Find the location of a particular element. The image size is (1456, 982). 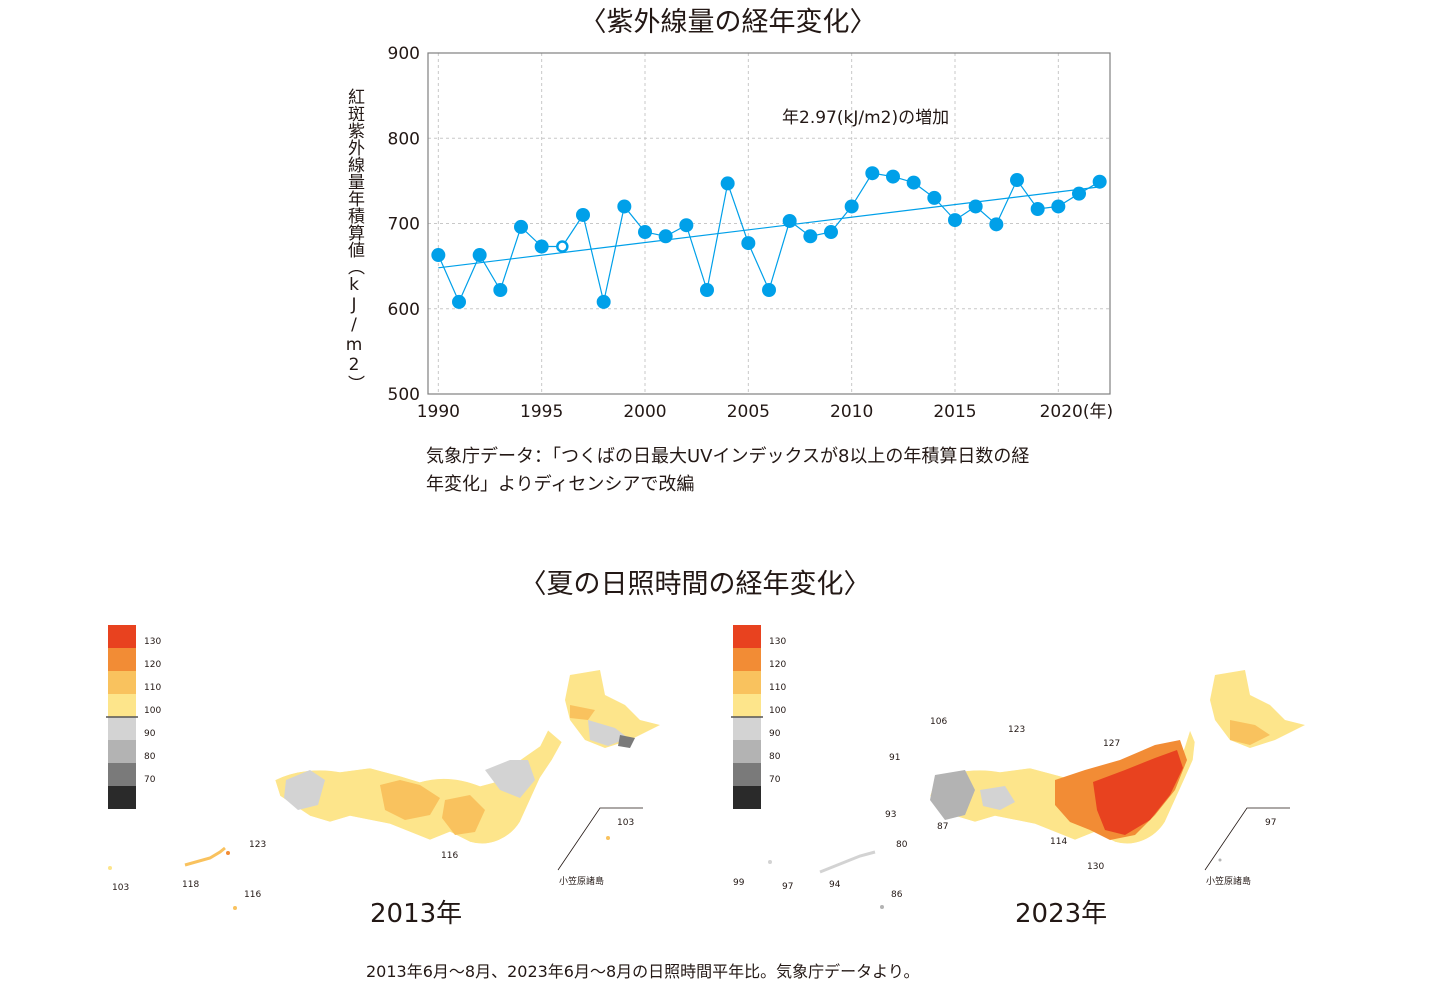

value-label: 106 is located at coordinates (938, 722).